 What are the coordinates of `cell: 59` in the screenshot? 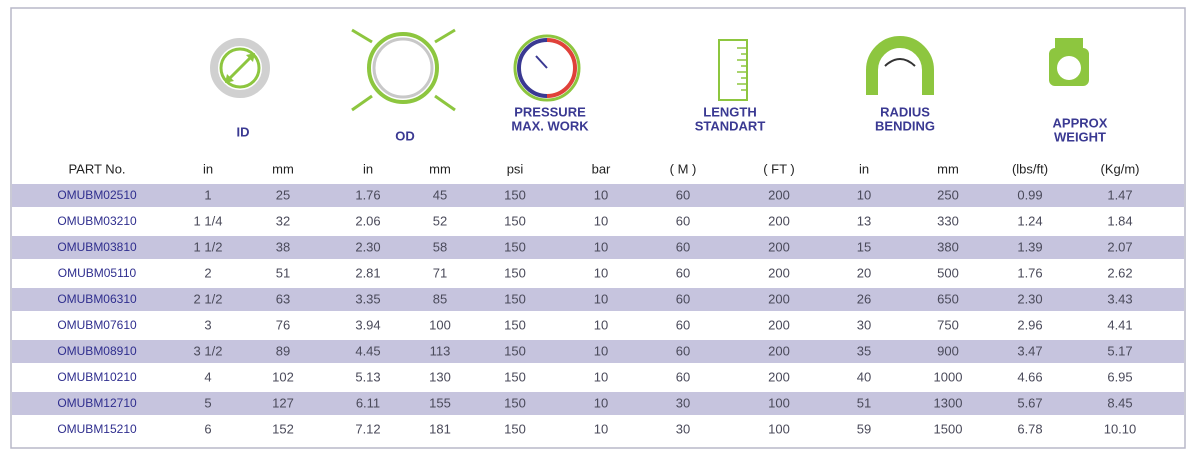 It's located at (864, 428).